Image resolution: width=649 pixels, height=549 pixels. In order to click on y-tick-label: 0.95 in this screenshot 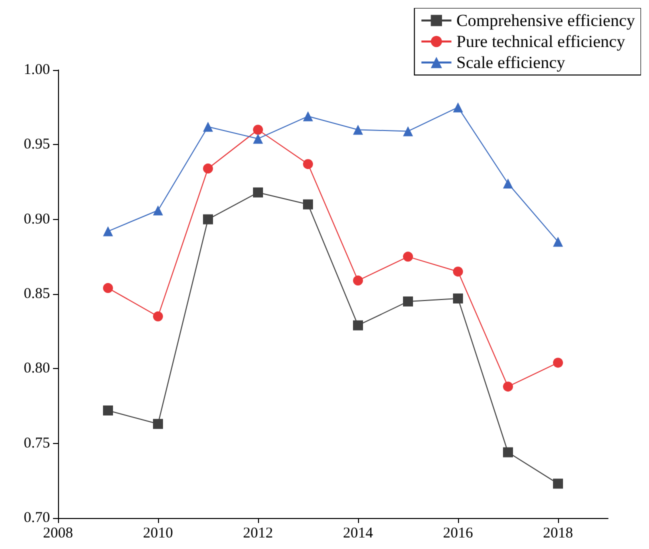, I will do `click(37, 144)`.